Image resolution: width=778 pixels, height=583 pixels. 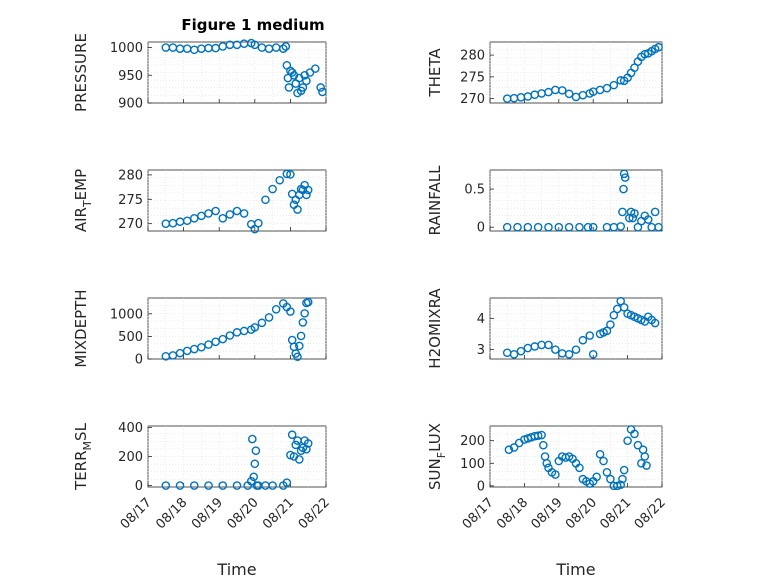 I want to click on y-tick-label: 400, so click(x=130, y=428).